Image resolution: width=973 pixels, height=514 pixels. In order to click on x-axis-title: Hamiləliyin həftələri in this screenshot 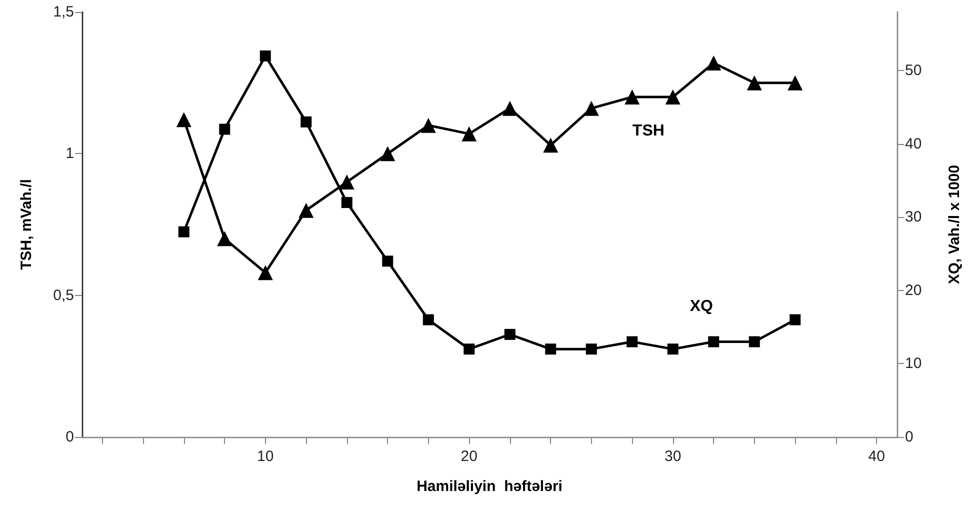, I will do `click(489, 486)`.